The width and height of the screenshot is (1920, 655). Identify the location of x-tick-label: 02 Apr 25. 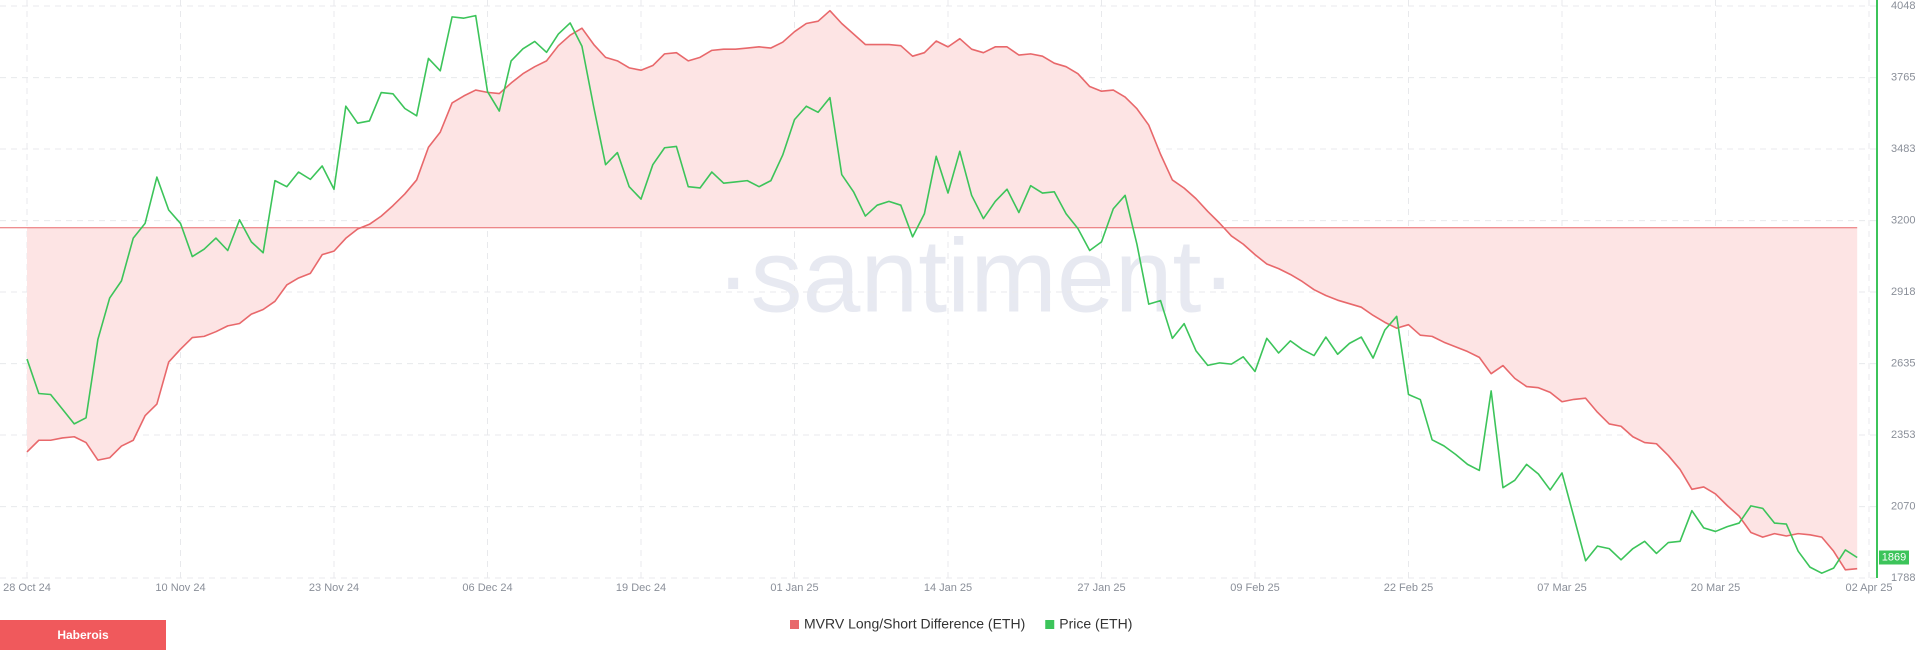
(1868, 588).